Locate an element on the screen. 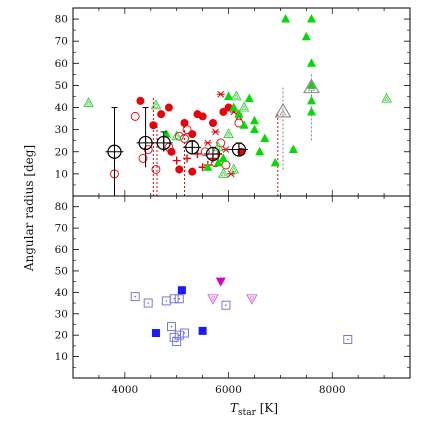  series-open-inverted-triangle-light_magenta is located at coordinates (232, 299).